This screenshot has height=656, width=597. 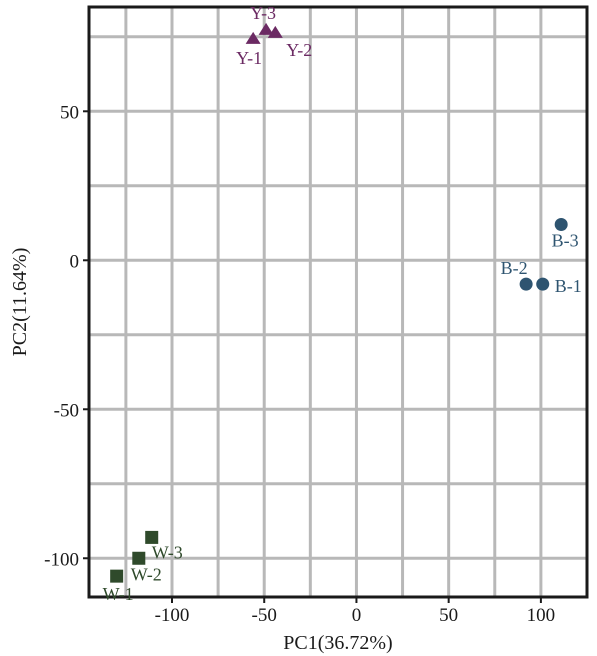 What do you see at coordinates (249, 58) in the screenshot?
I see `label-y-1: Y-1` at bounding box center [249, 58].